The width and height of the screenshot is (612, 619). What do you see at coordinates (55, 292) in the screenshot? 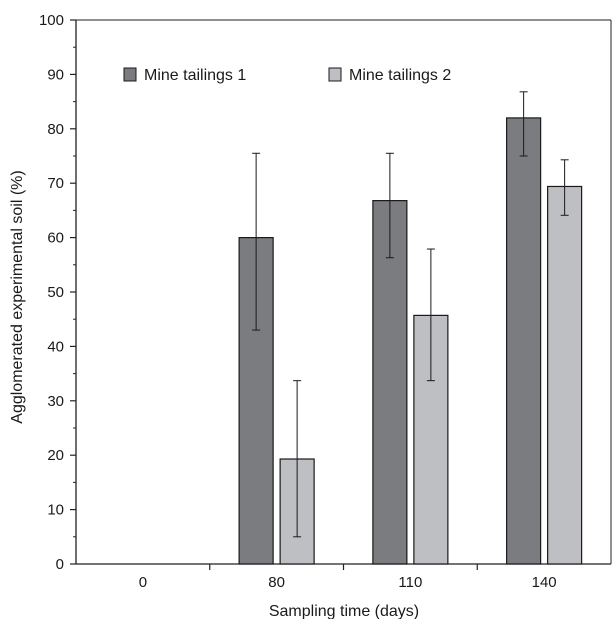
I see `y-tick-label: 50` at bounding box center [55, 292].